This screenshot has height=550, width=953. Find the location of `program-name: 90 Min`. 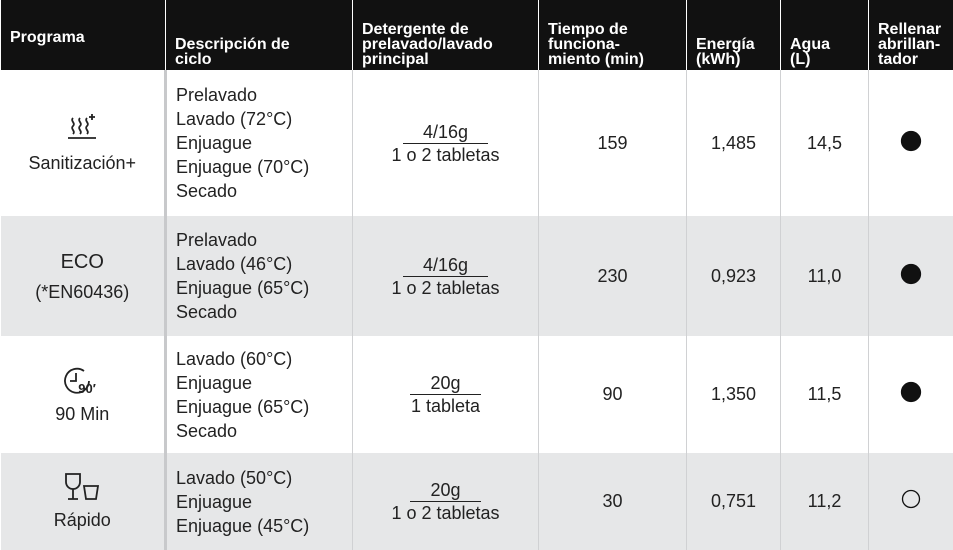

program-name: 90 Min is located at coordinates (83, 414).